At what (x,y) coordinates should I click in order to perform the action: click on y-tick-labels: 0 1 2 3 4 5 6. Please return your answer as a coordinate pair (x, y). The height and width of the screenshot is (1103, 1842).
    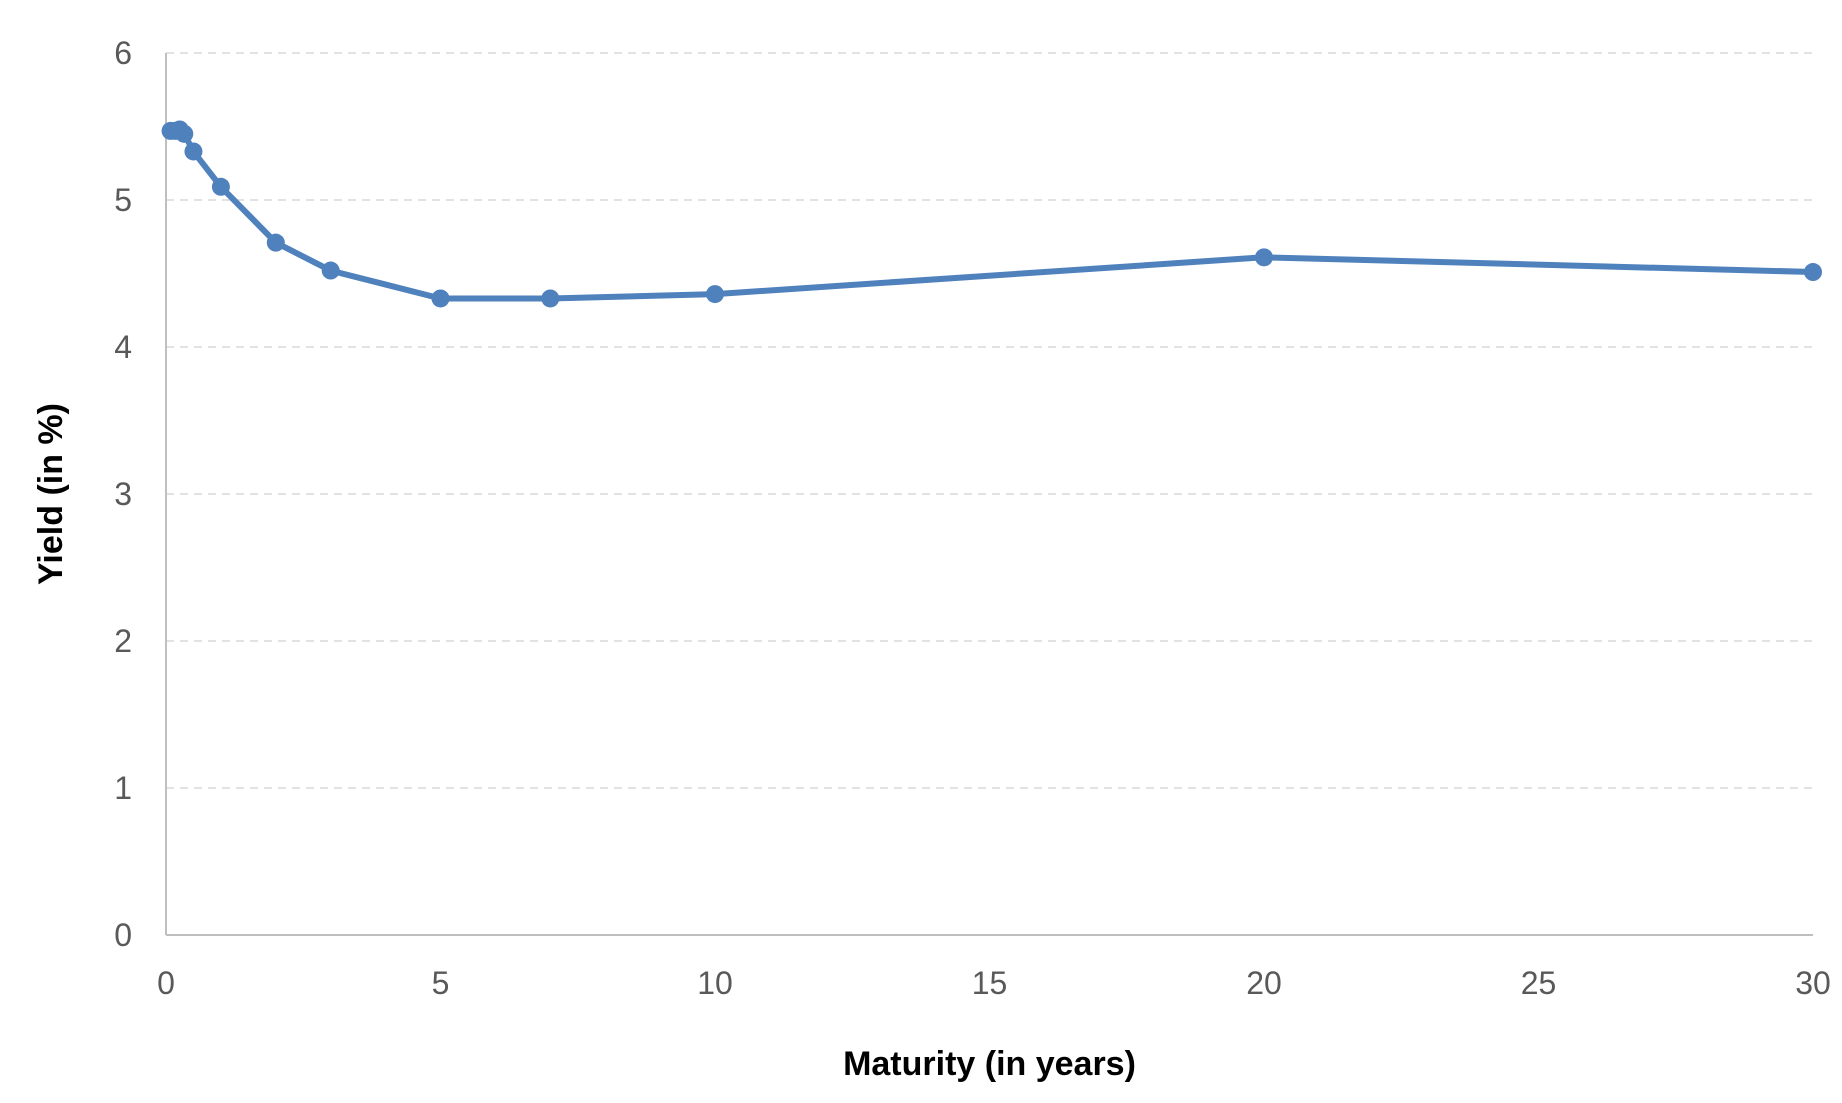
    Looking at the image, I should click on (123, 494).